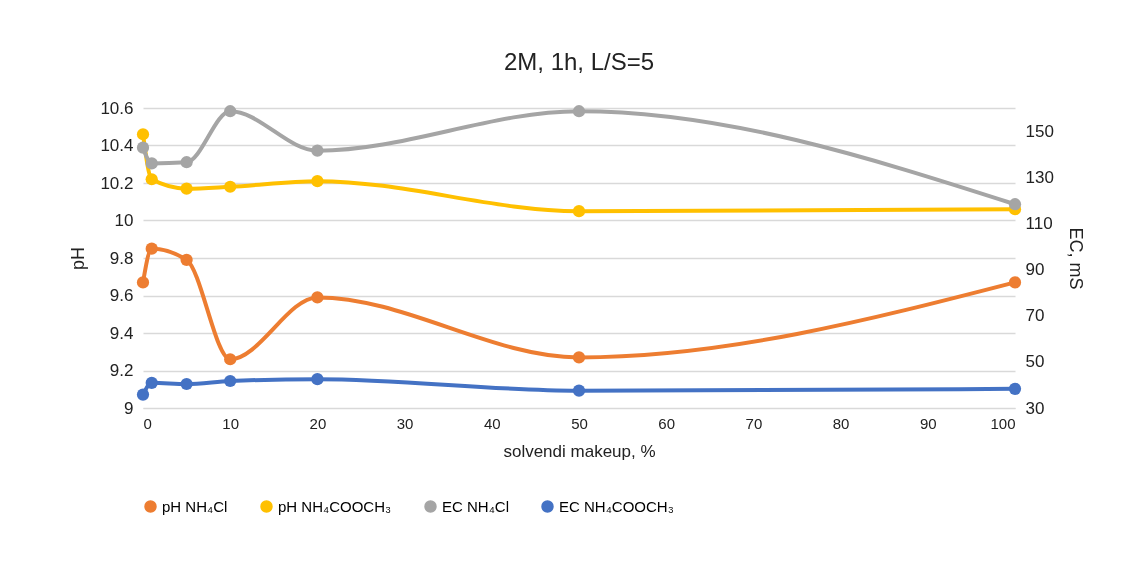 The width and height of the screenshot is (1131, 578). Describe the element at coordinates (579, 61) in the screenshot. I see `chart-title: 2M, 1h, L/S=5` at that location.